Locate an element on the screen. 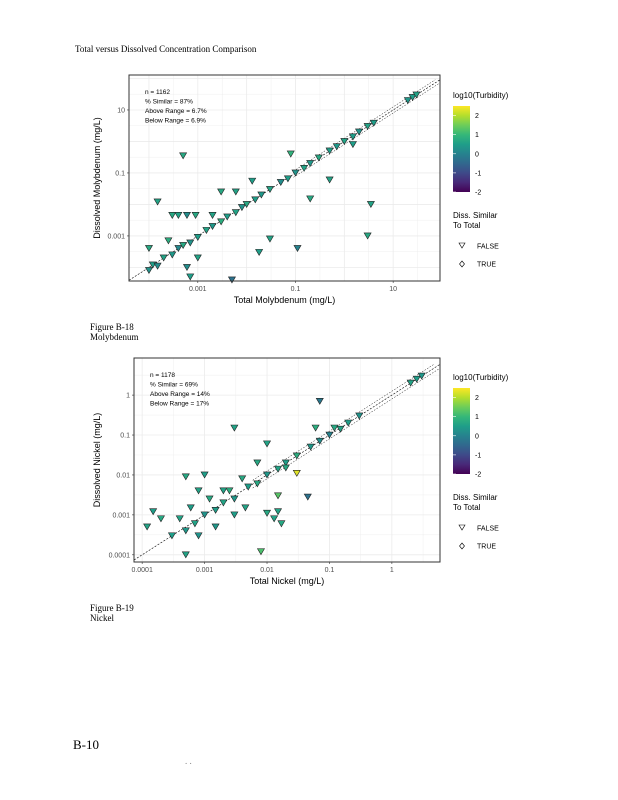 The width and height of the screenshot is (618, 800). y-tick-label: 1 is located at coordinates (128, 396).